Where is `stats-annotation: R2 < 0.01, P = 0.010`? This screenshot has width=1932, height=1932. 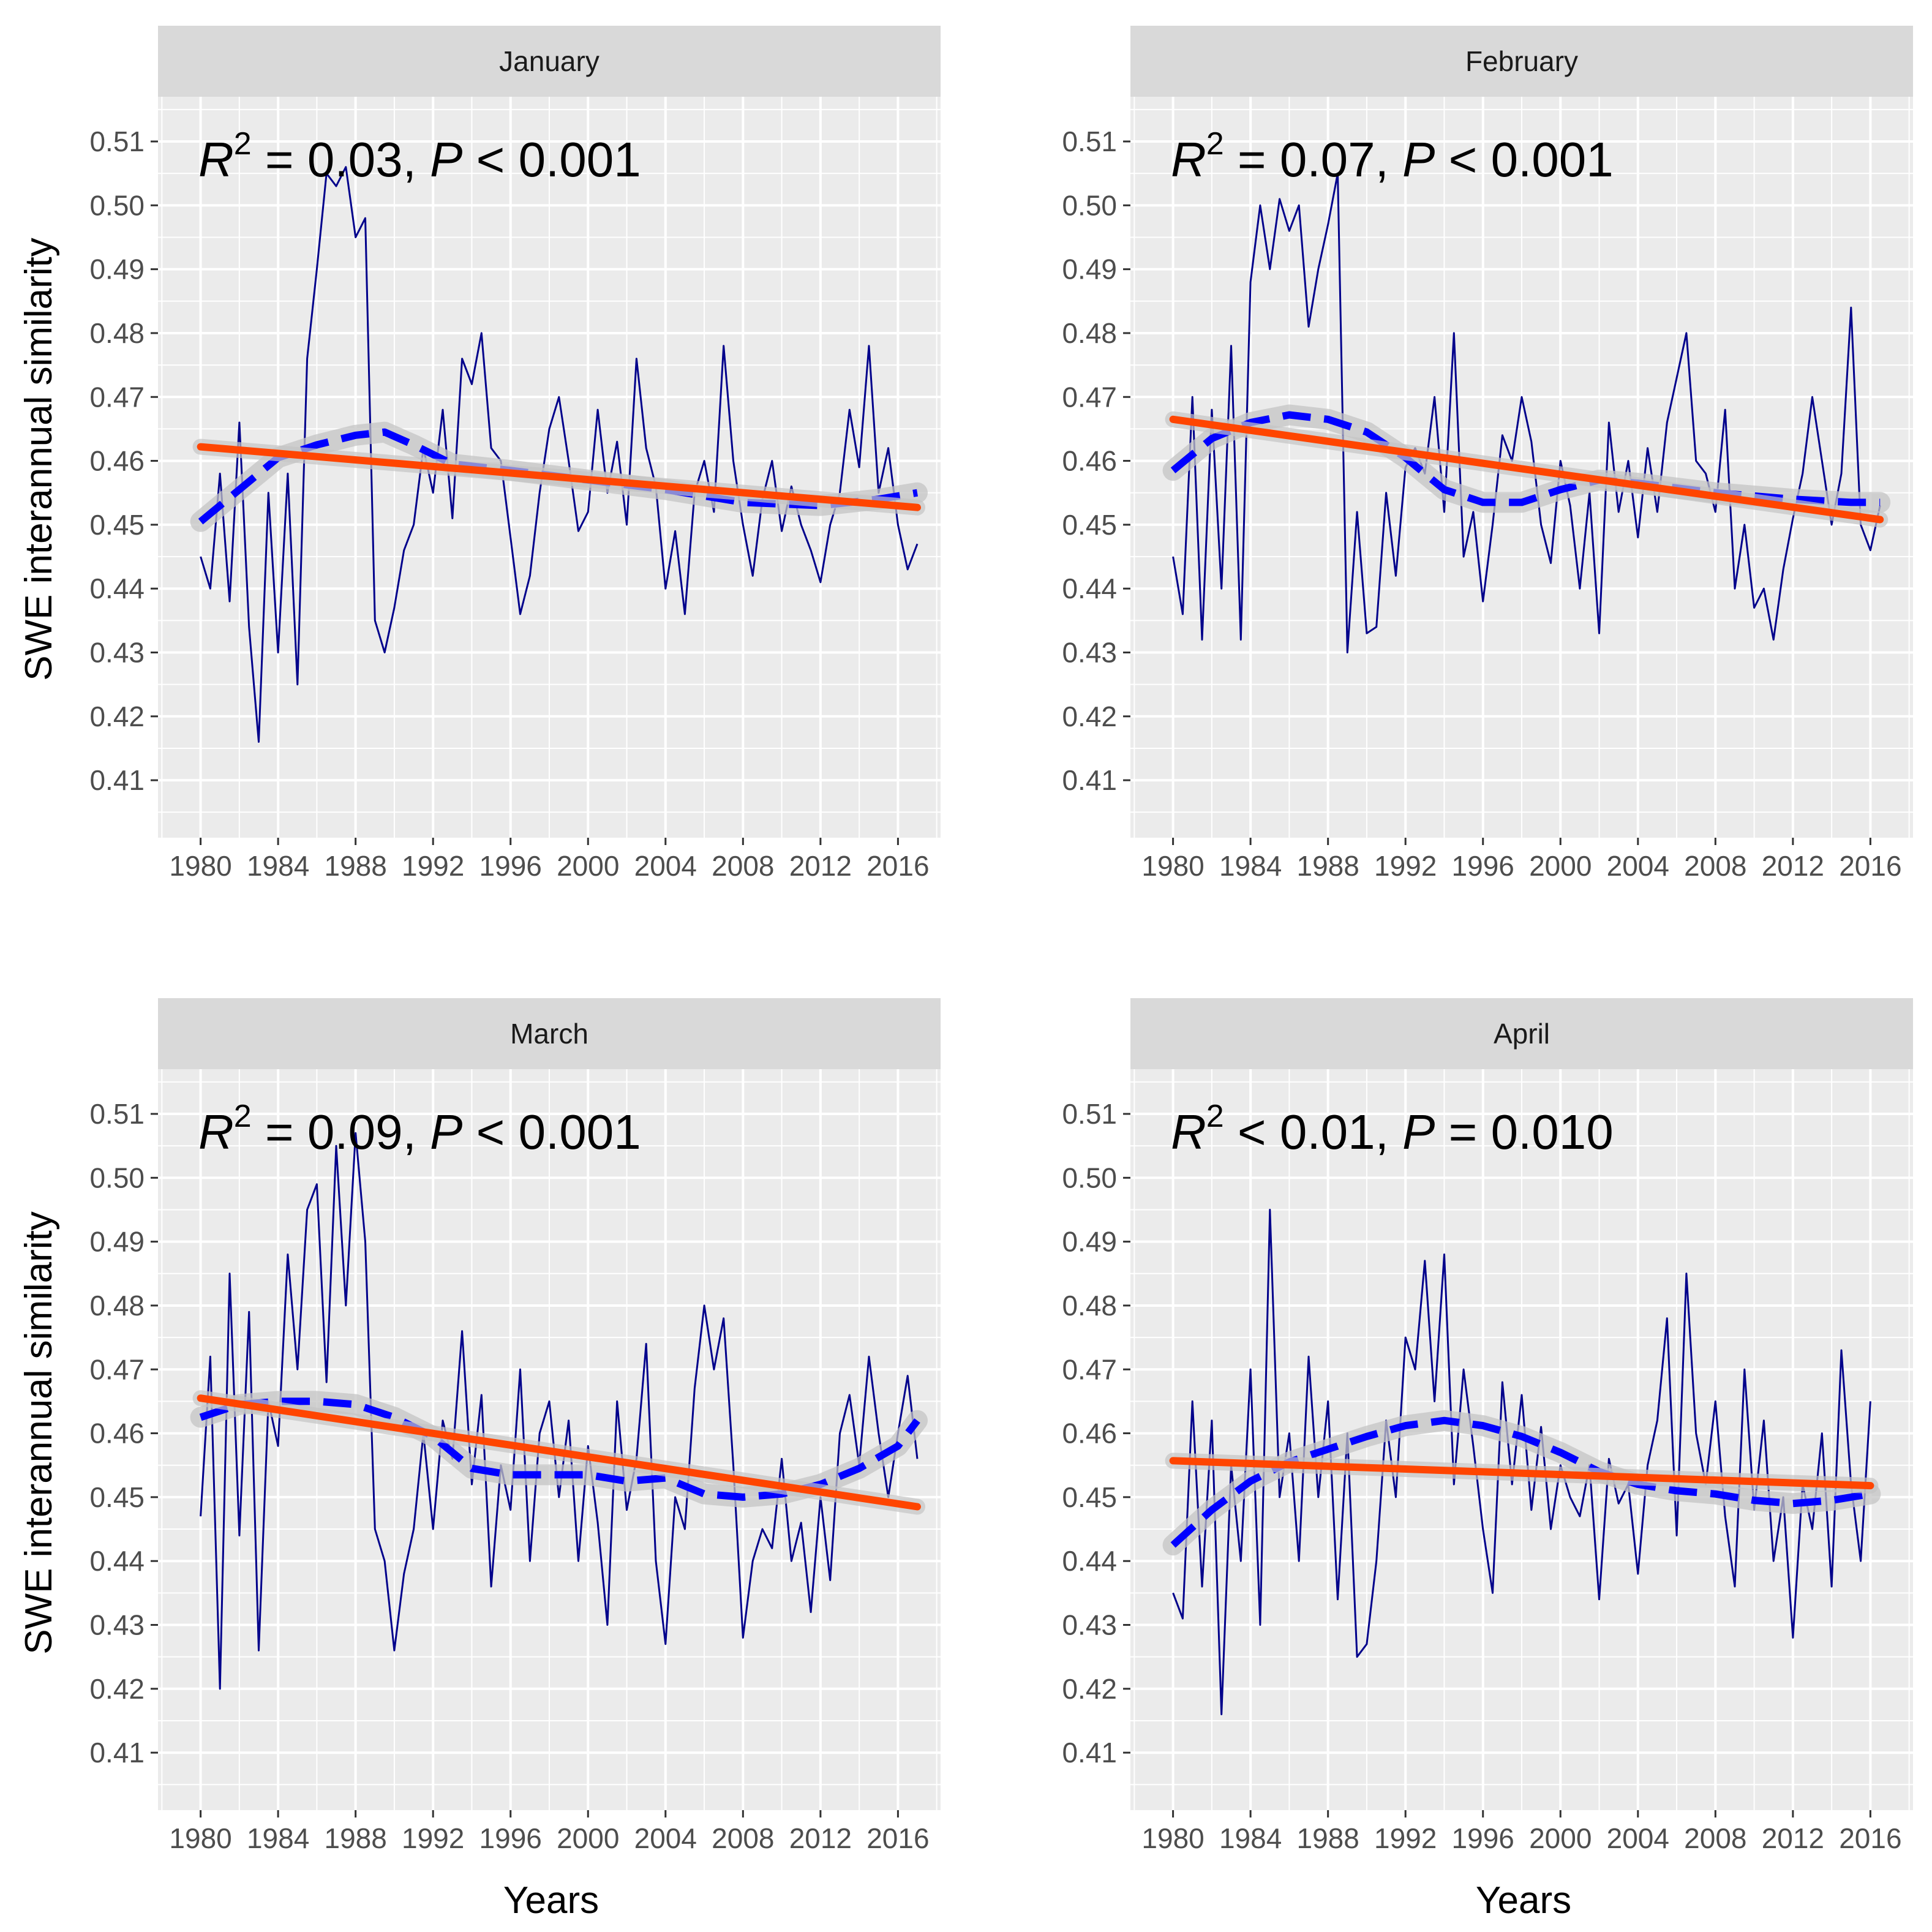
stats-annotation: R2 < 0.01, P = 0.010 is located at coordinates (1392, 1129).